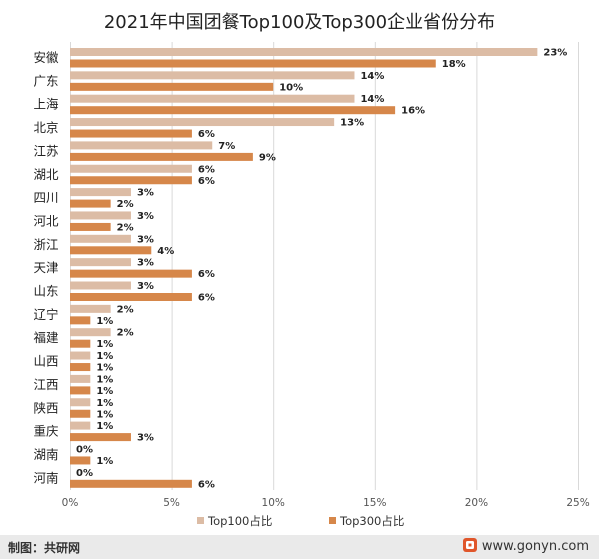 The height and width of the screenshot is (559, 599). I want to click on data-label: 9%, so click(267, 157).